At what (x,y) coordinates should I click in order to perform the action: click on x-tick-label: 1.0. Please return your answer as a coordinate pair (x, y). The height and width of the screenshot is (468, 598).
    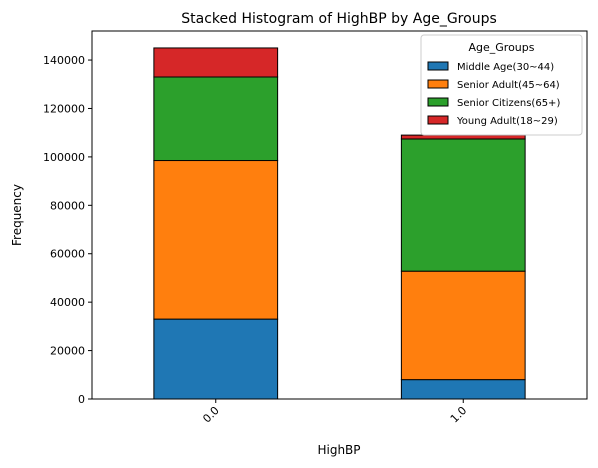
    Looking at the image, I should click on (459, 415).